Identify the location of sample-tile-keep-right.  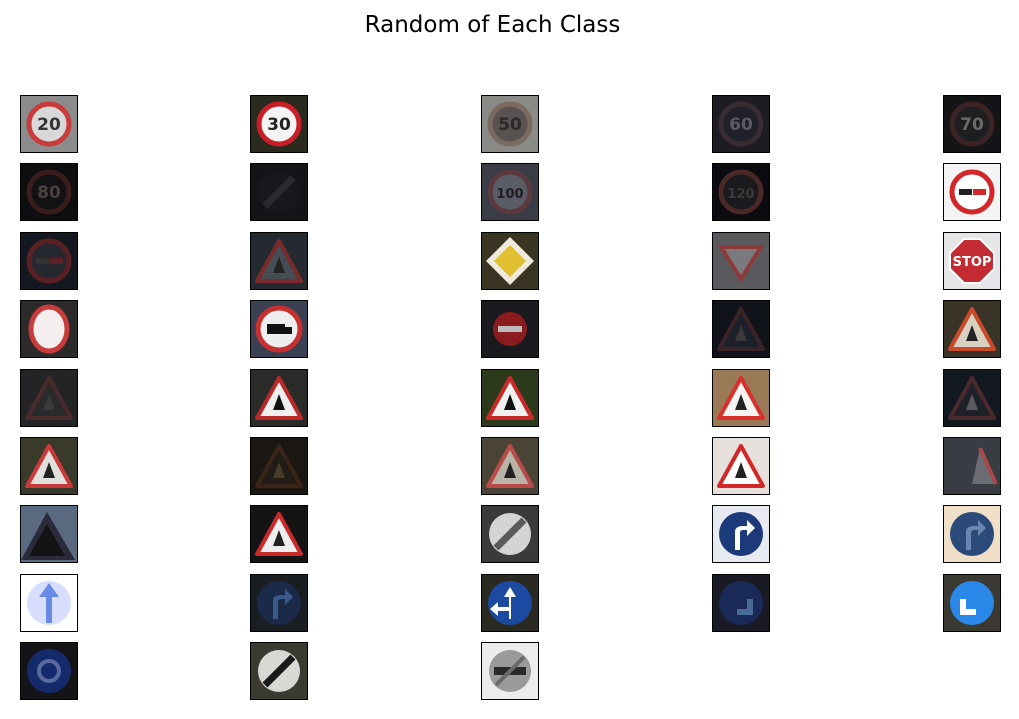
(741, 603).